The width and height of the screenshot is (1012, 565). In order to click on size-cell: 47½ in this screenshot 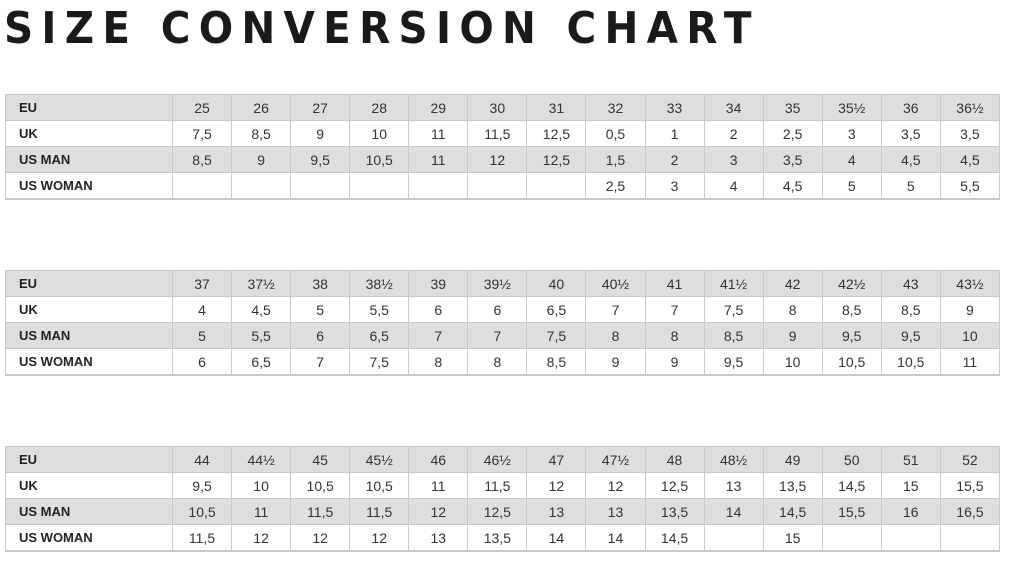, I will do `click(615, 459)`.